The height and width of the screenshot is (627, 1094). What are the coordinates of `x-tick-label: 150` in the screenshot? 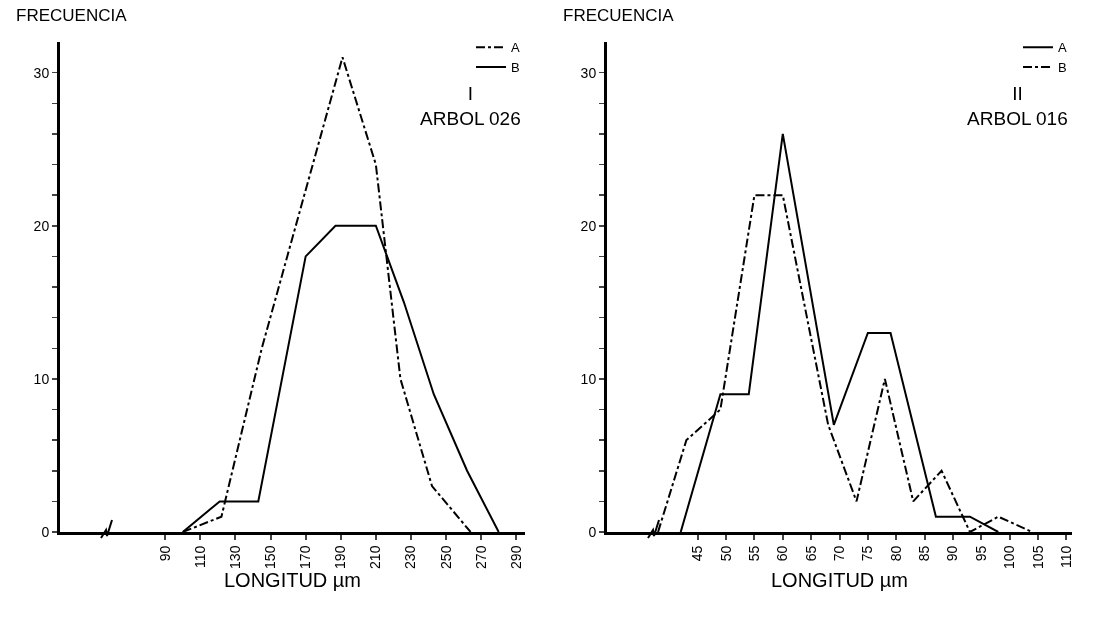 It's located at (270, 557).